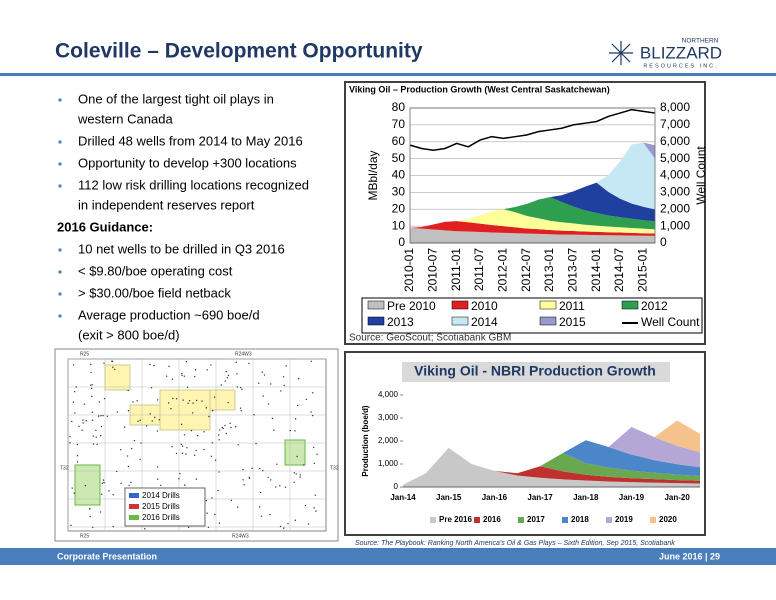 The image size is (776, 600). Describe the element at coordinates (388, 417) in the screenshot. I see `y-tick-label: 3,000` at that location.